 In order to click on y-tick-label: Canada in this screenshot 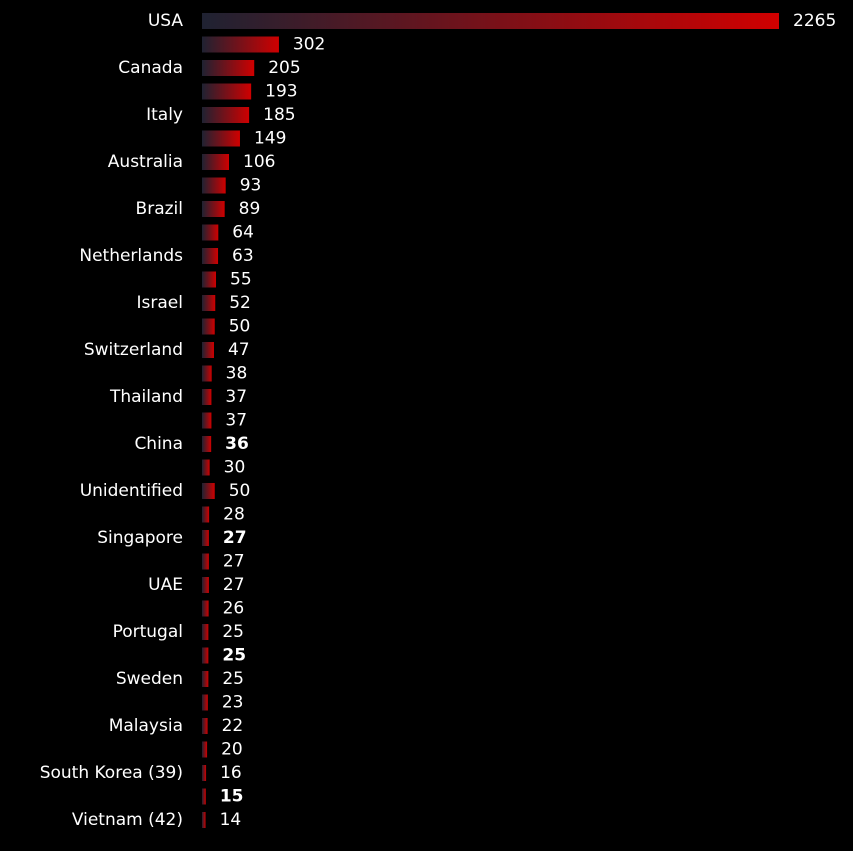, I will do `click(150, 68)`.